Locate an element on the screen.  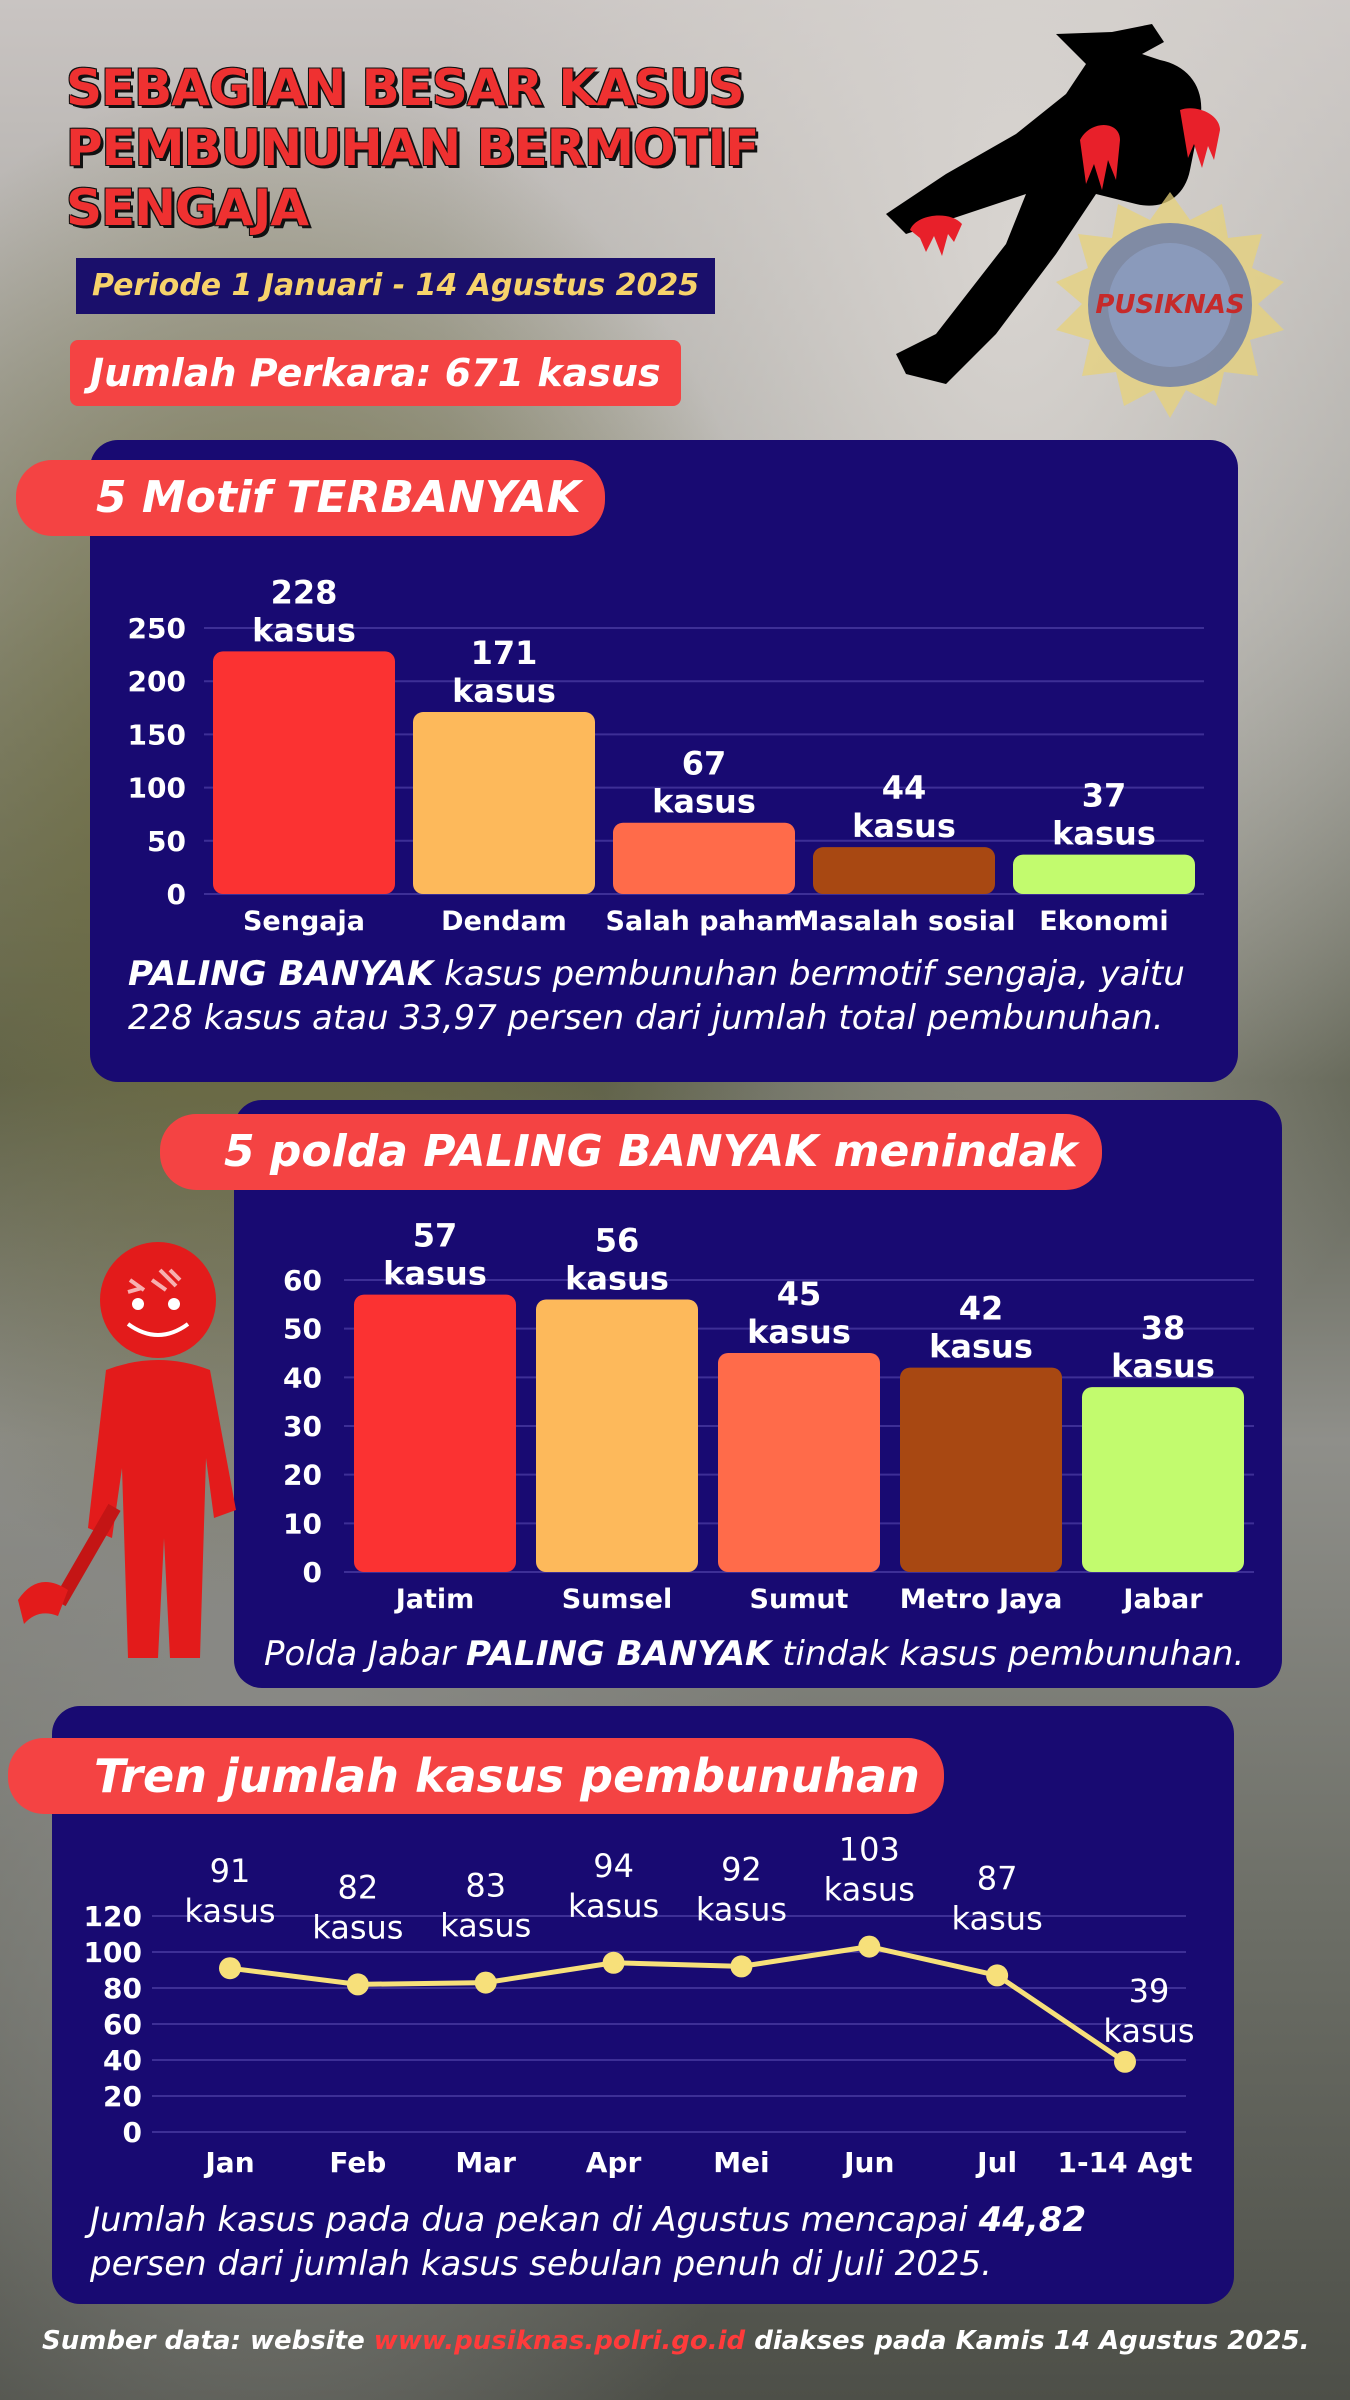
polda-category-label: Metro Jaya is located at coordinates (981, 1599).